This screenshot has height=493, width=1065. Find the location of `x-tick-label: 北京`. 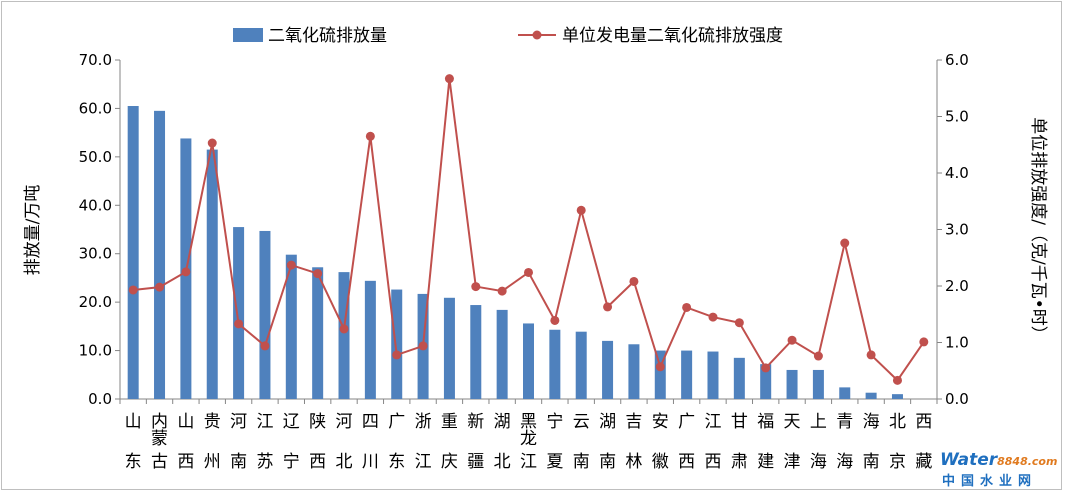

x-tick-label: 北京 is located at coordinates (897, 442).